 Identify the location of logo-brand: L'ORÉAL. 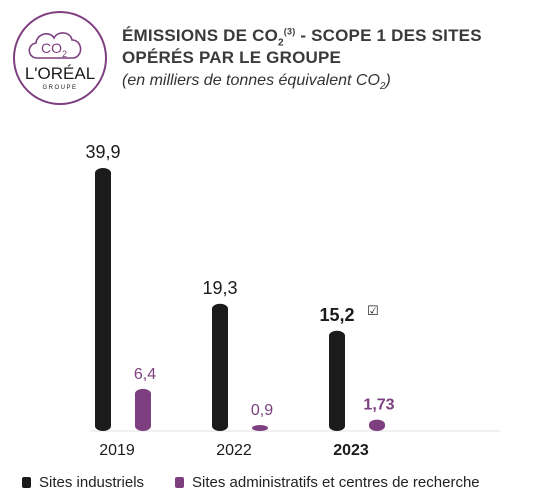
(60, 73).